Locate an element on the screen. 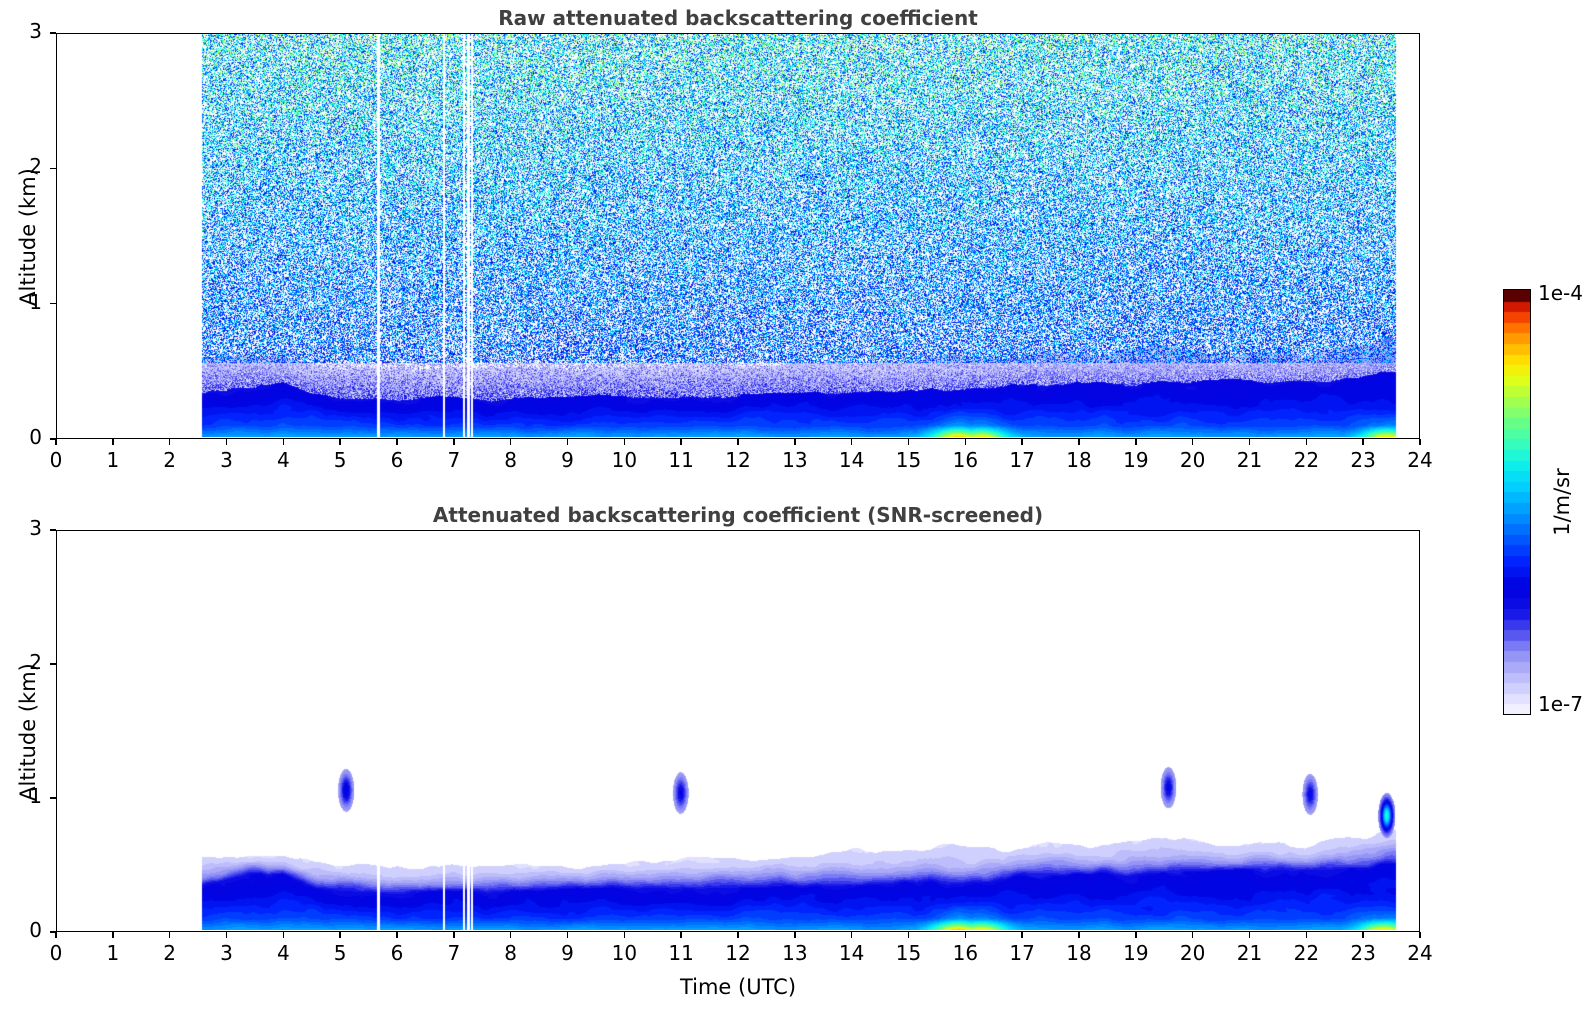 This screenshot has width=1595, height=1020. x-tick-label: 4 is located at coordinates (283, 460).